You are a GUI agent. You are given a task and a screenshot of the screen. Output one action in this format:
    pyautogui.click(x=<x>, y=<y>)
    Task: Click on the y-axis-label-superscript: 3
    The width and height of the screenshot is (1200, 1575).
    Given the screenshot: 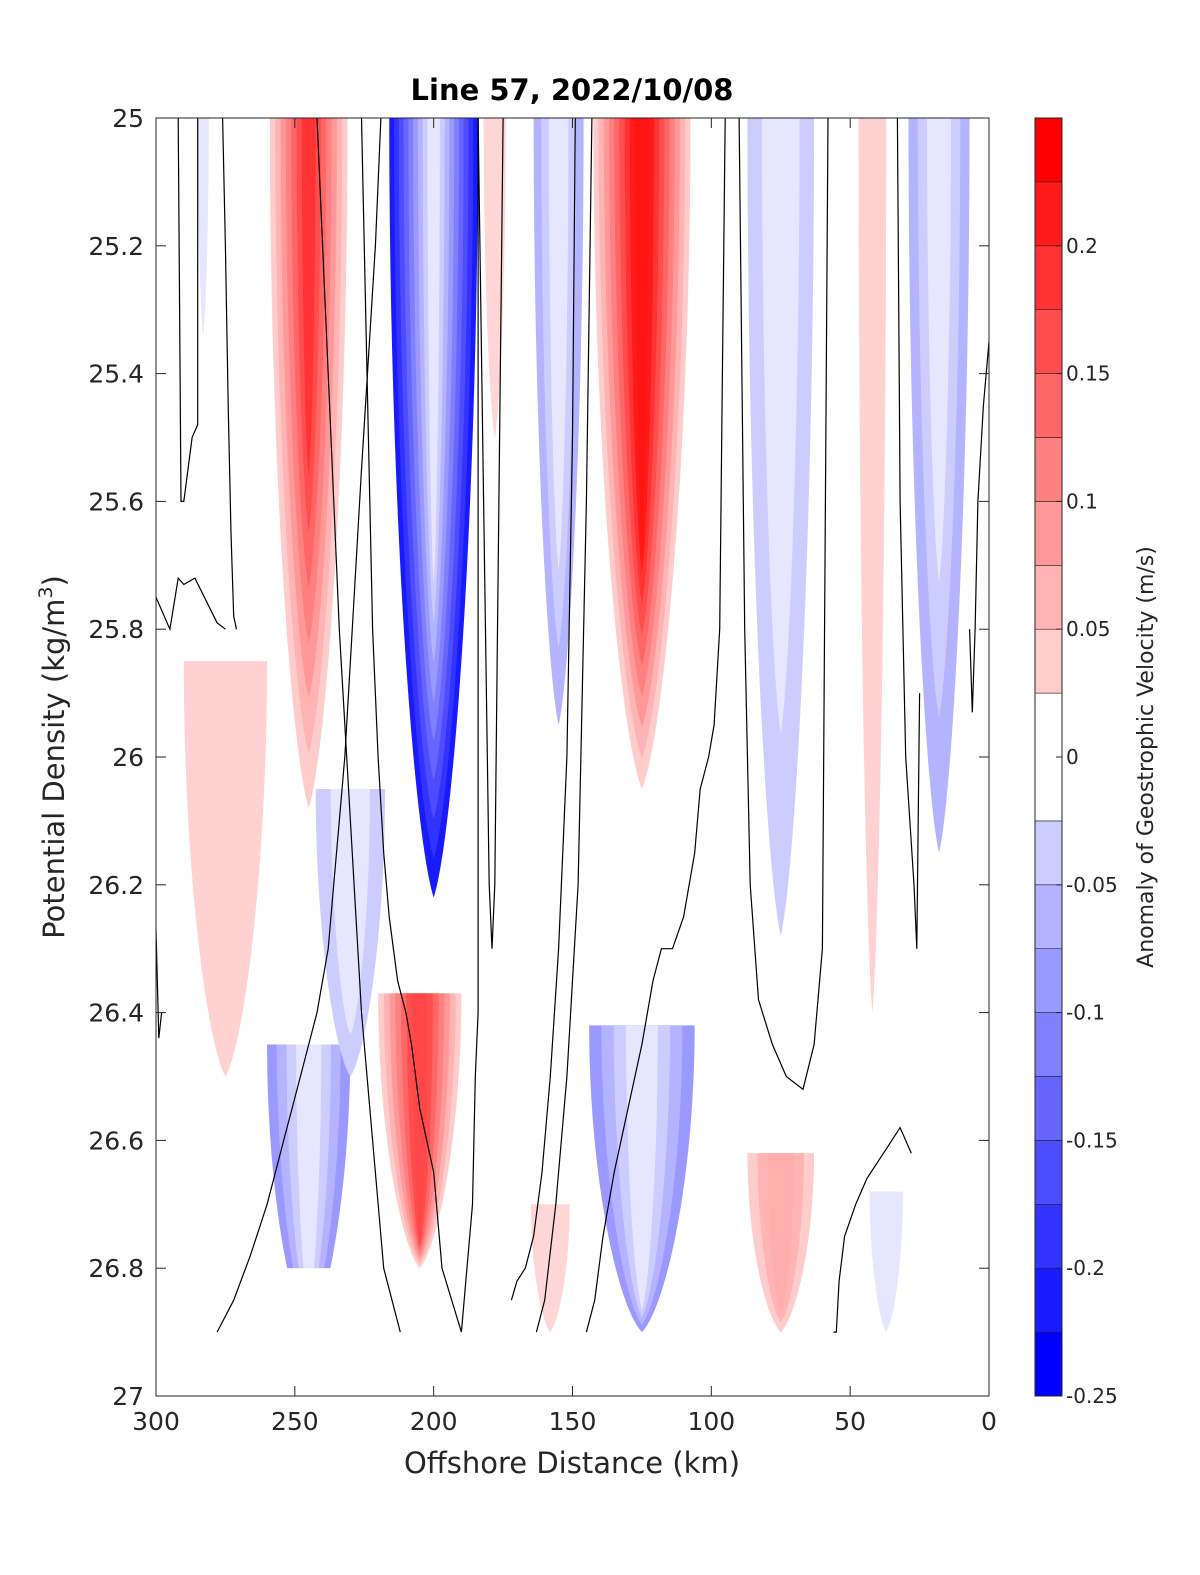 What is the action you would take?
    pyautogui.click(x=46, y=592)
    